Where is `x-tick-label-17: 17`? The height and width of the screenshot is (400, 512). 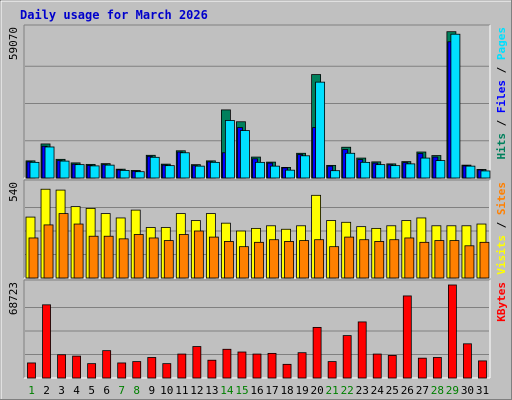 x-tick-label-17: 17 is located at coordinates (271, 390).